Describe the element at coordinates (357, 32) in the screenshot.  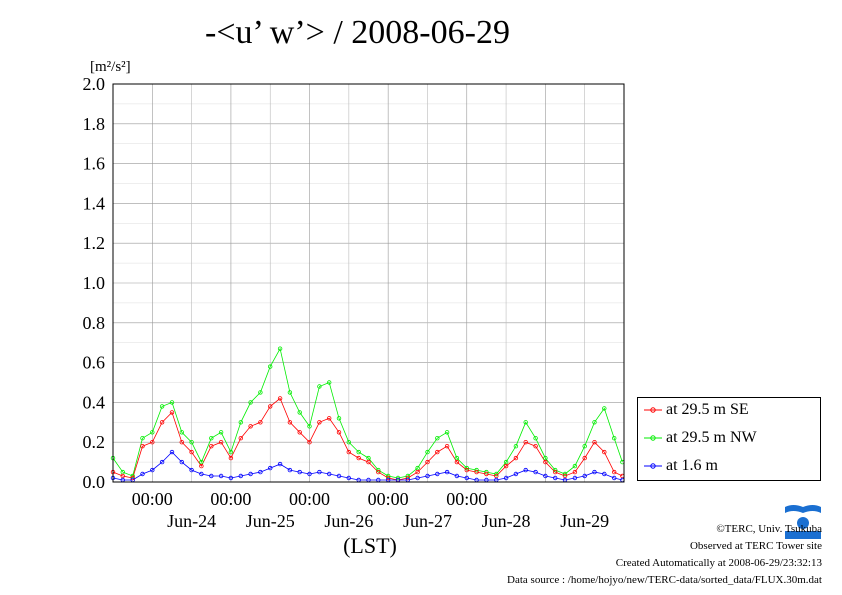
I see `chart-title: -<u’ w’> / 2008-06-29` at that location.